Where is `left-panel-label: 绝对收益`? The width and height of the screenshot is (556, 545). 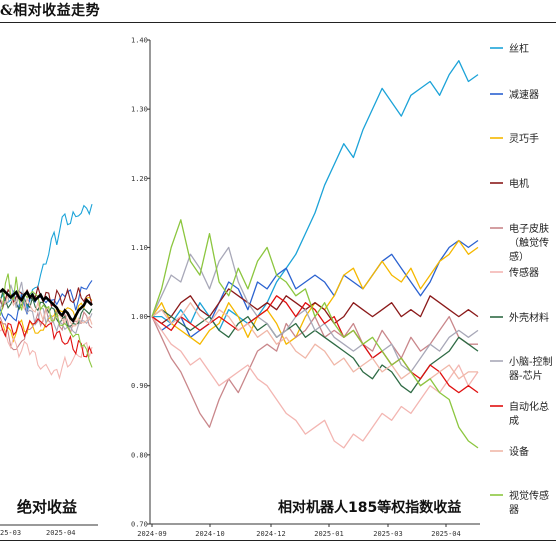 left-panel-label: 绝对收益 is located at coordinates (47, 507).